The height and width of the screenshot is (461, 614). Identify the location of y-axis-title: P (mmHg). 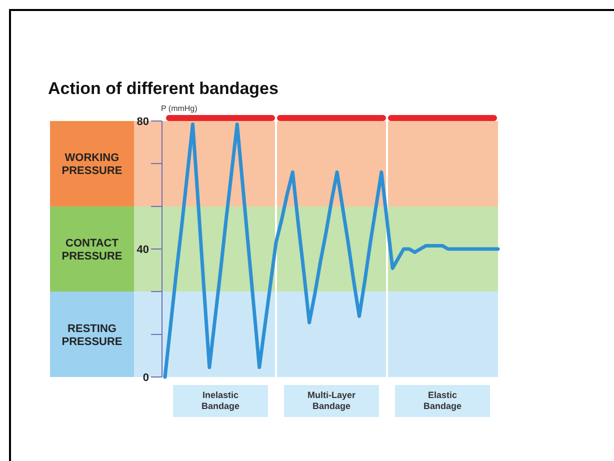
(179, 108).